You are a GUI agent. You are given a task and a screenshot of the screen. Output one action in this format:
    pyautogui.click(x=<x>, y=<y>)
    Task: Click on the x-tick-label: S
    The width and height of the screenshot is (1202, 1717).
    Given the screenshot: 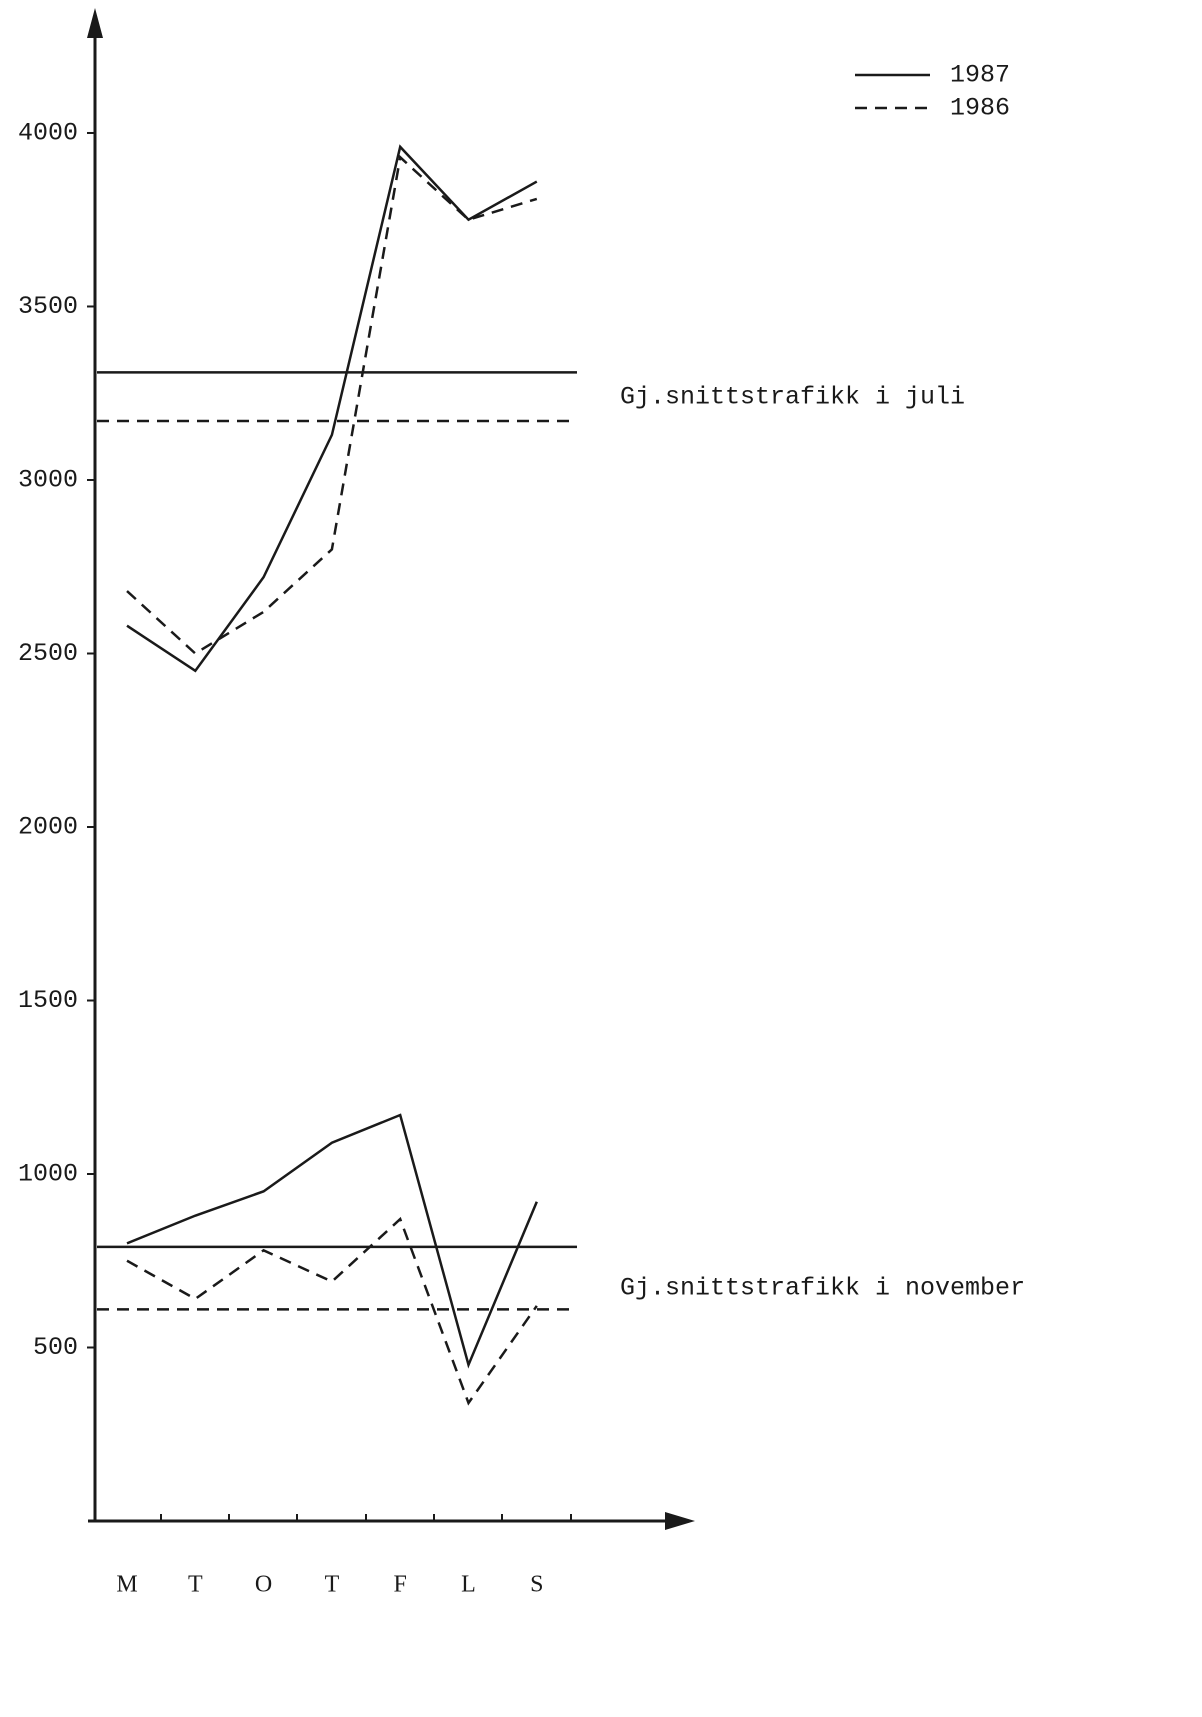 What is the action you would take?
    pyautogui.click(x=536, y=1585)
    